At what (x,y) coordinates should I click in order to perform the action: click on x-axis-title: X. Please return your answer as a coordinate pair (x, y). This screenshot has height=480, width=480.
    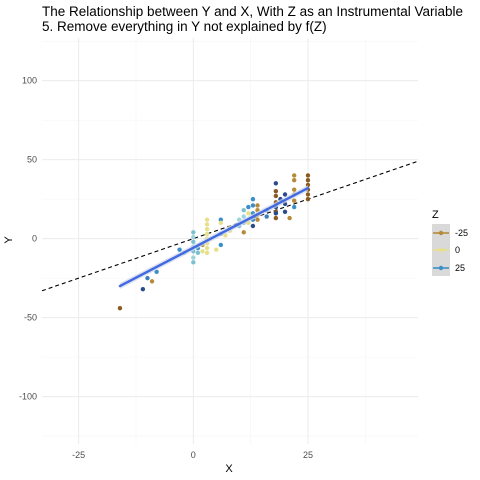
    Looking at the image, I should click on (229, 469).